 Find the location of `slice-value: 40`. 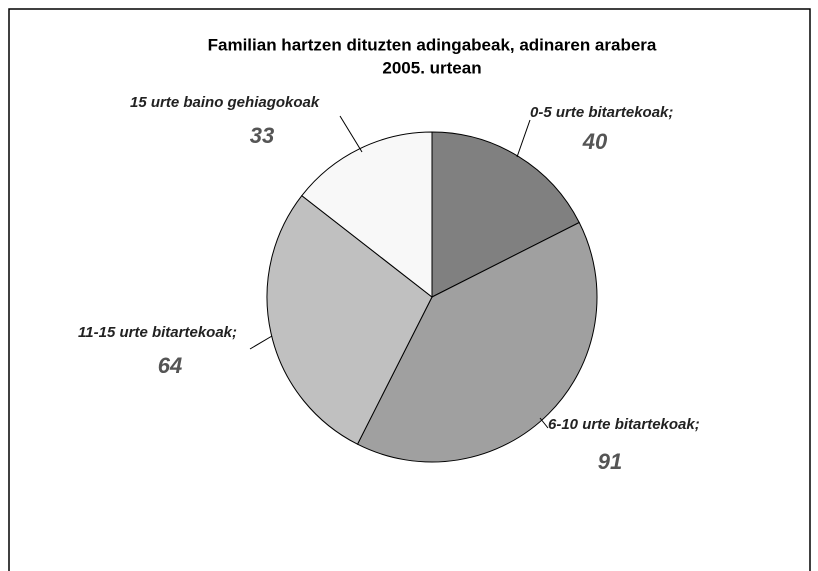

slice-value: 40 is located at coordinates (595, 141).